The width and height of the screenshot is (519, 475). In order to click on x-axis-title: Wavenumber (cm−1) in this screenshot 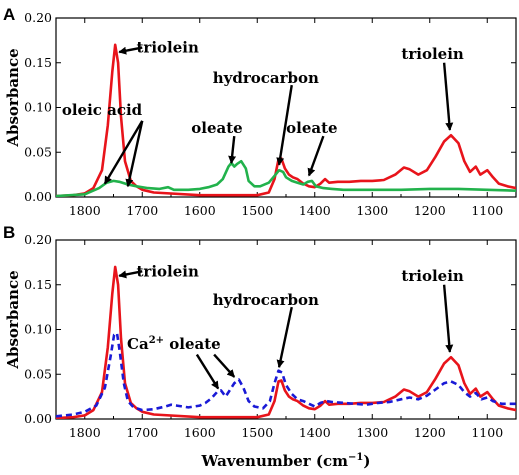, I will do `click(286, 461)`.